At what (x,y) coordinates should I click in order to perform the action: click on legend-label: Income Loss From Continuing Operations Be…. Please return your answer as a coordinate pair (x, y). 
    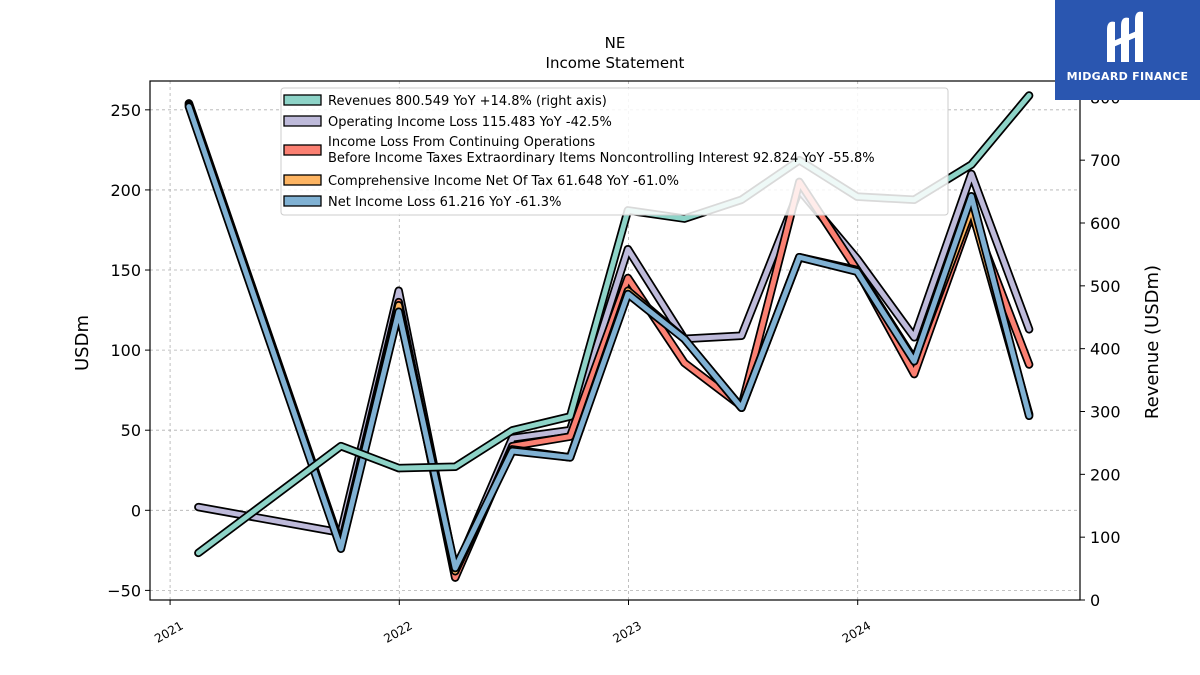
    Looking at the image, I should click on (601, 150).